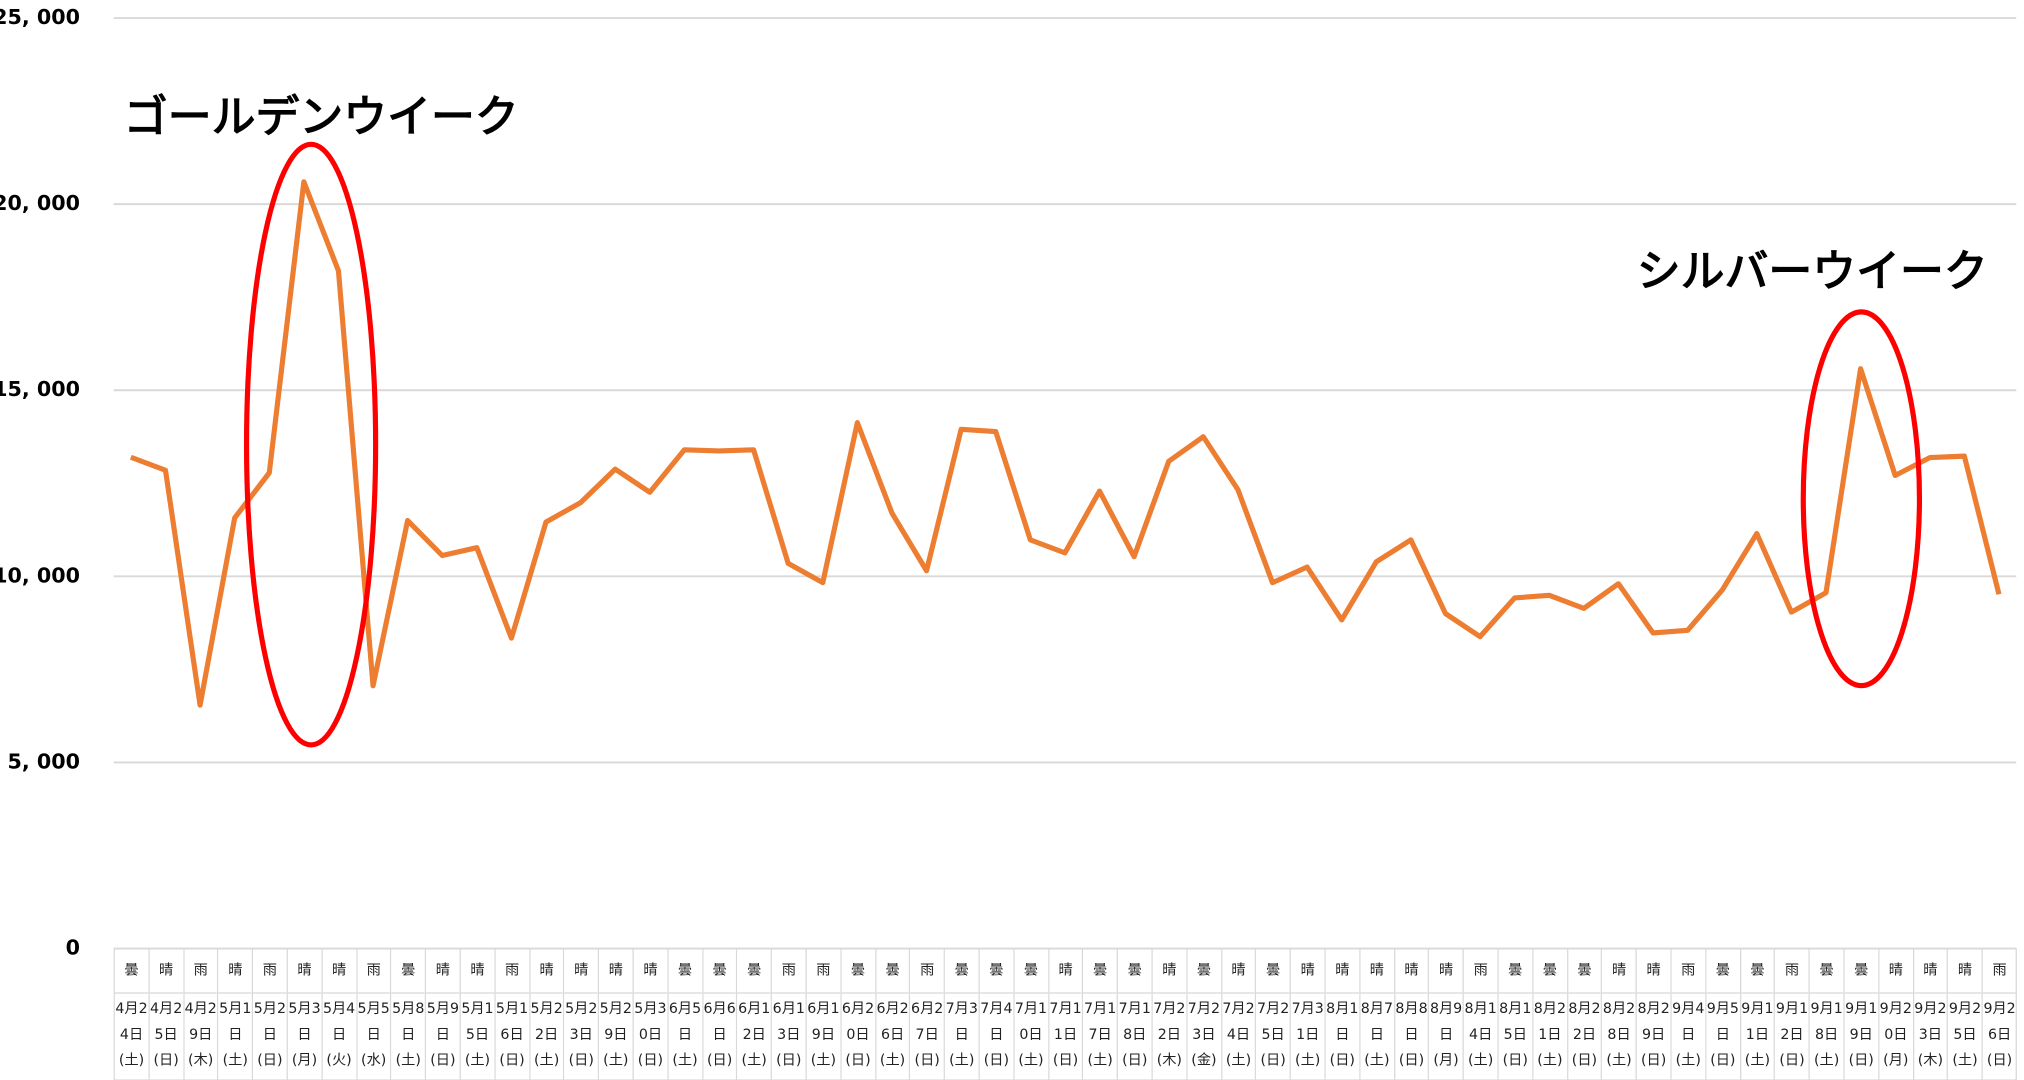 Image resolution: width=2024 pixels, height=1080 pixels. Describe the element at coordinates (754, 1034) in the screenshot. I see `x-tick-label: 6月12日(土)` at that location.